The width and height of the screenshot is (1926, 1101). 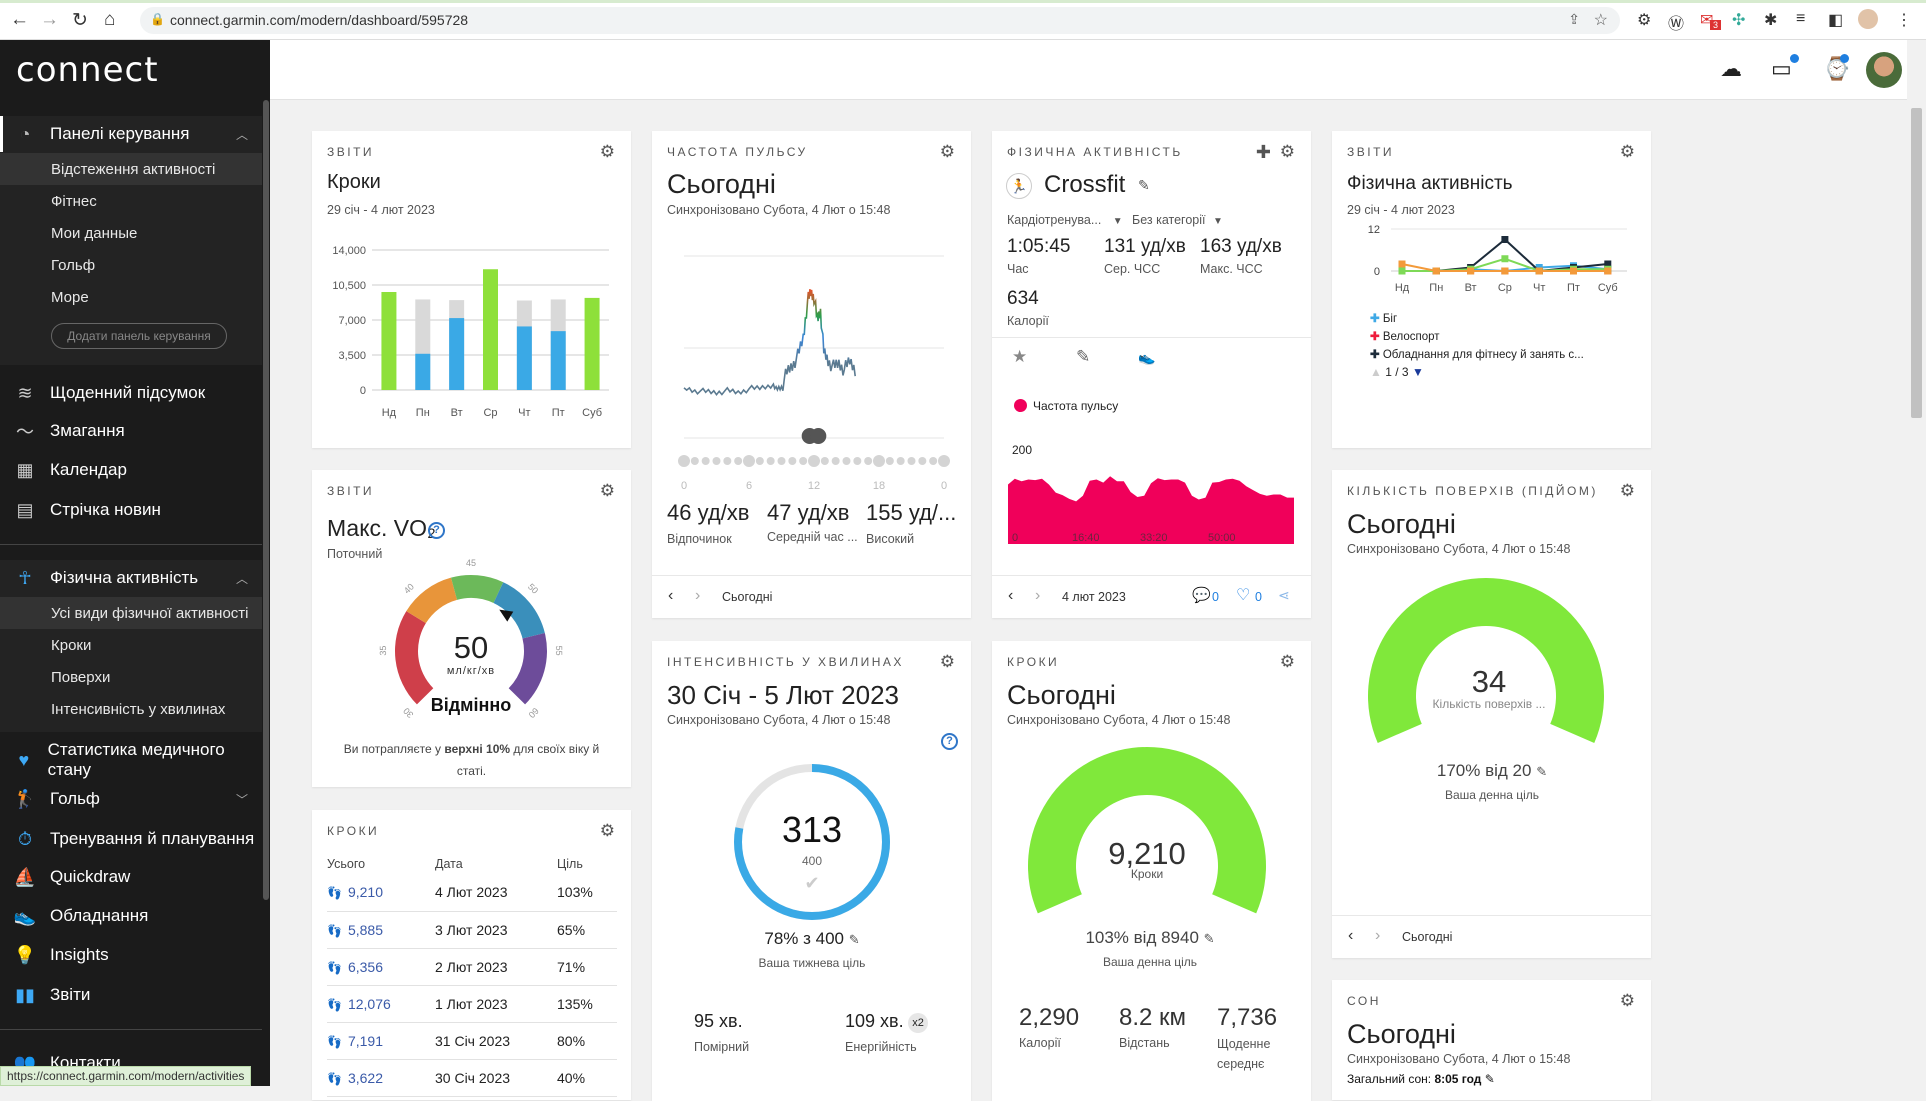 I want to click on steps-link: 12,076, so click(x=369, y=1003).